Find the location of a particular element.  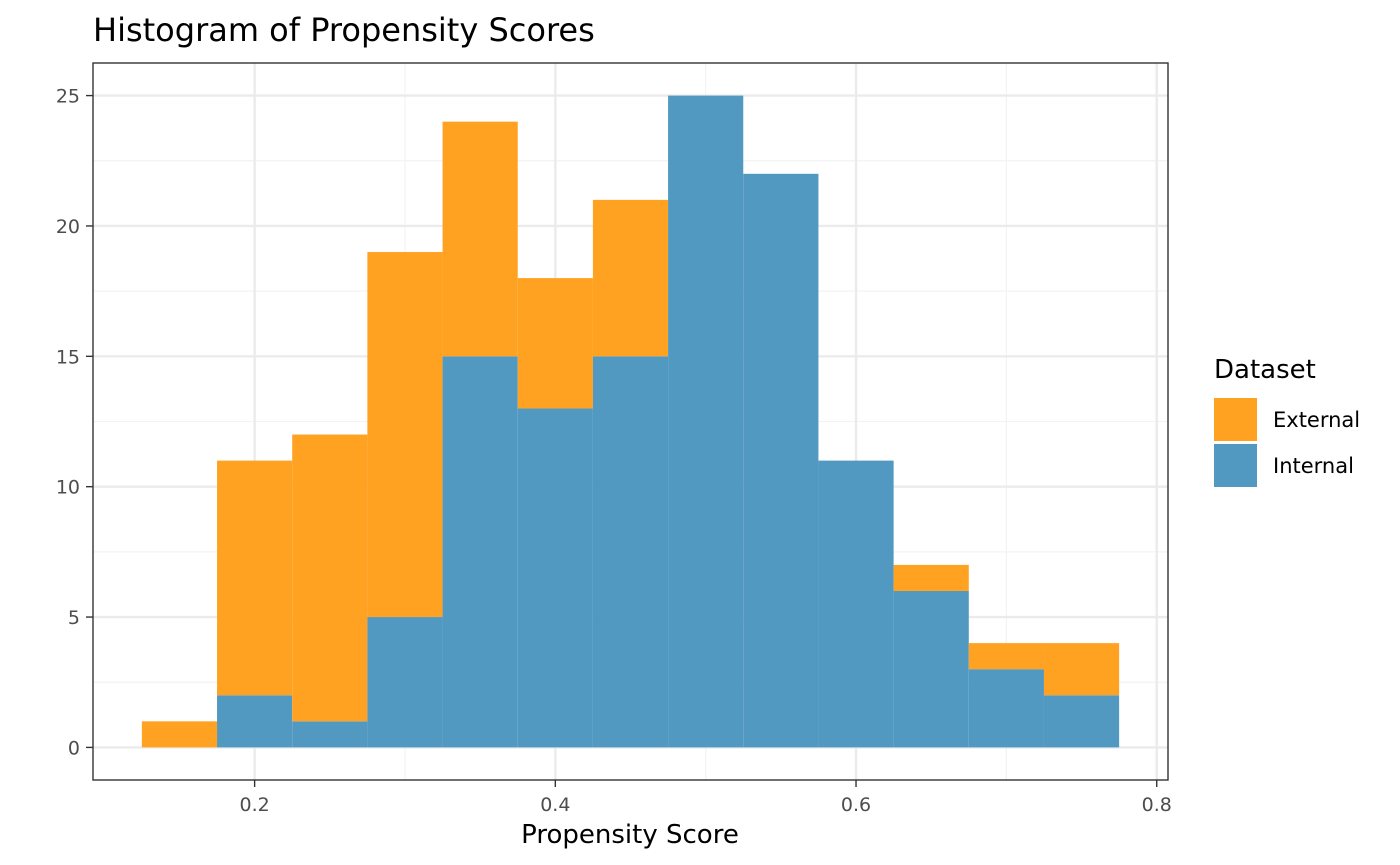

x-axis: 0.2 0.4 0.6 0.8 is located at coordinates (706, 798).